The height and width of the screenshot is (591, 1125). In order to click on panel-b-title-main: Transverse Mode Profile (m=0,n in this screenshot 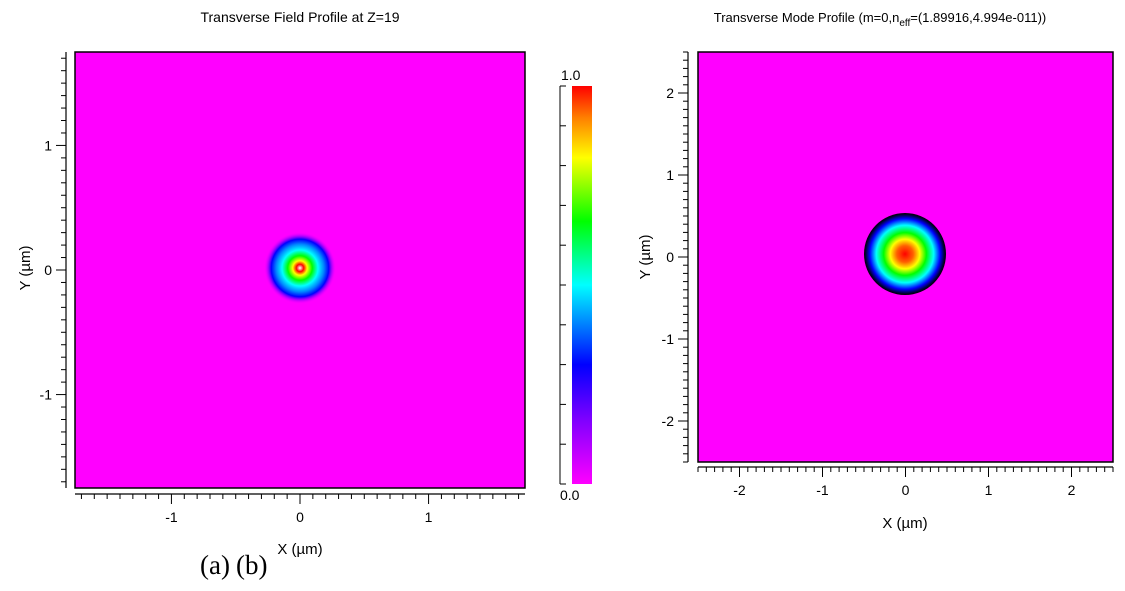, I will do `click(807, 17)`.